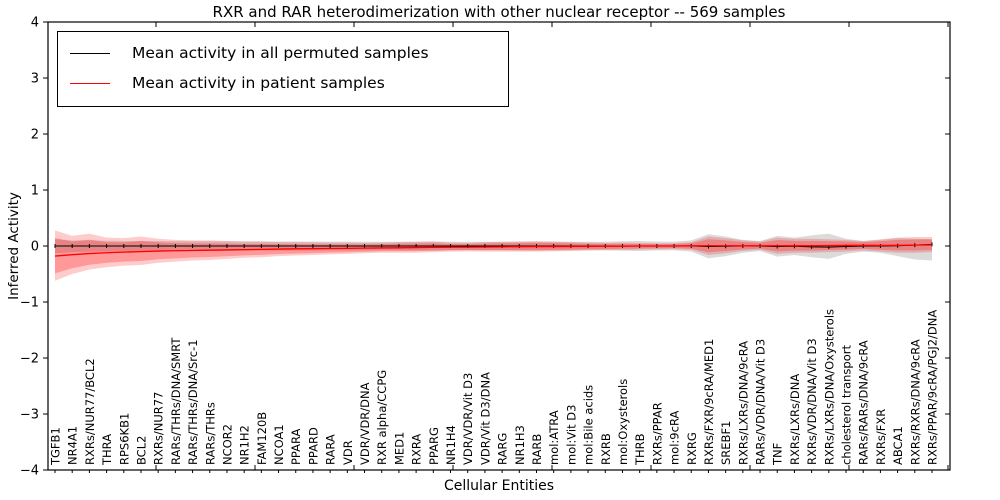 This screenshot has height=500, width=1000. What do you see at coordinates (35, 79) in the screenshot?
I see `y-tick-label: 3` at bounding box center [35, 79].